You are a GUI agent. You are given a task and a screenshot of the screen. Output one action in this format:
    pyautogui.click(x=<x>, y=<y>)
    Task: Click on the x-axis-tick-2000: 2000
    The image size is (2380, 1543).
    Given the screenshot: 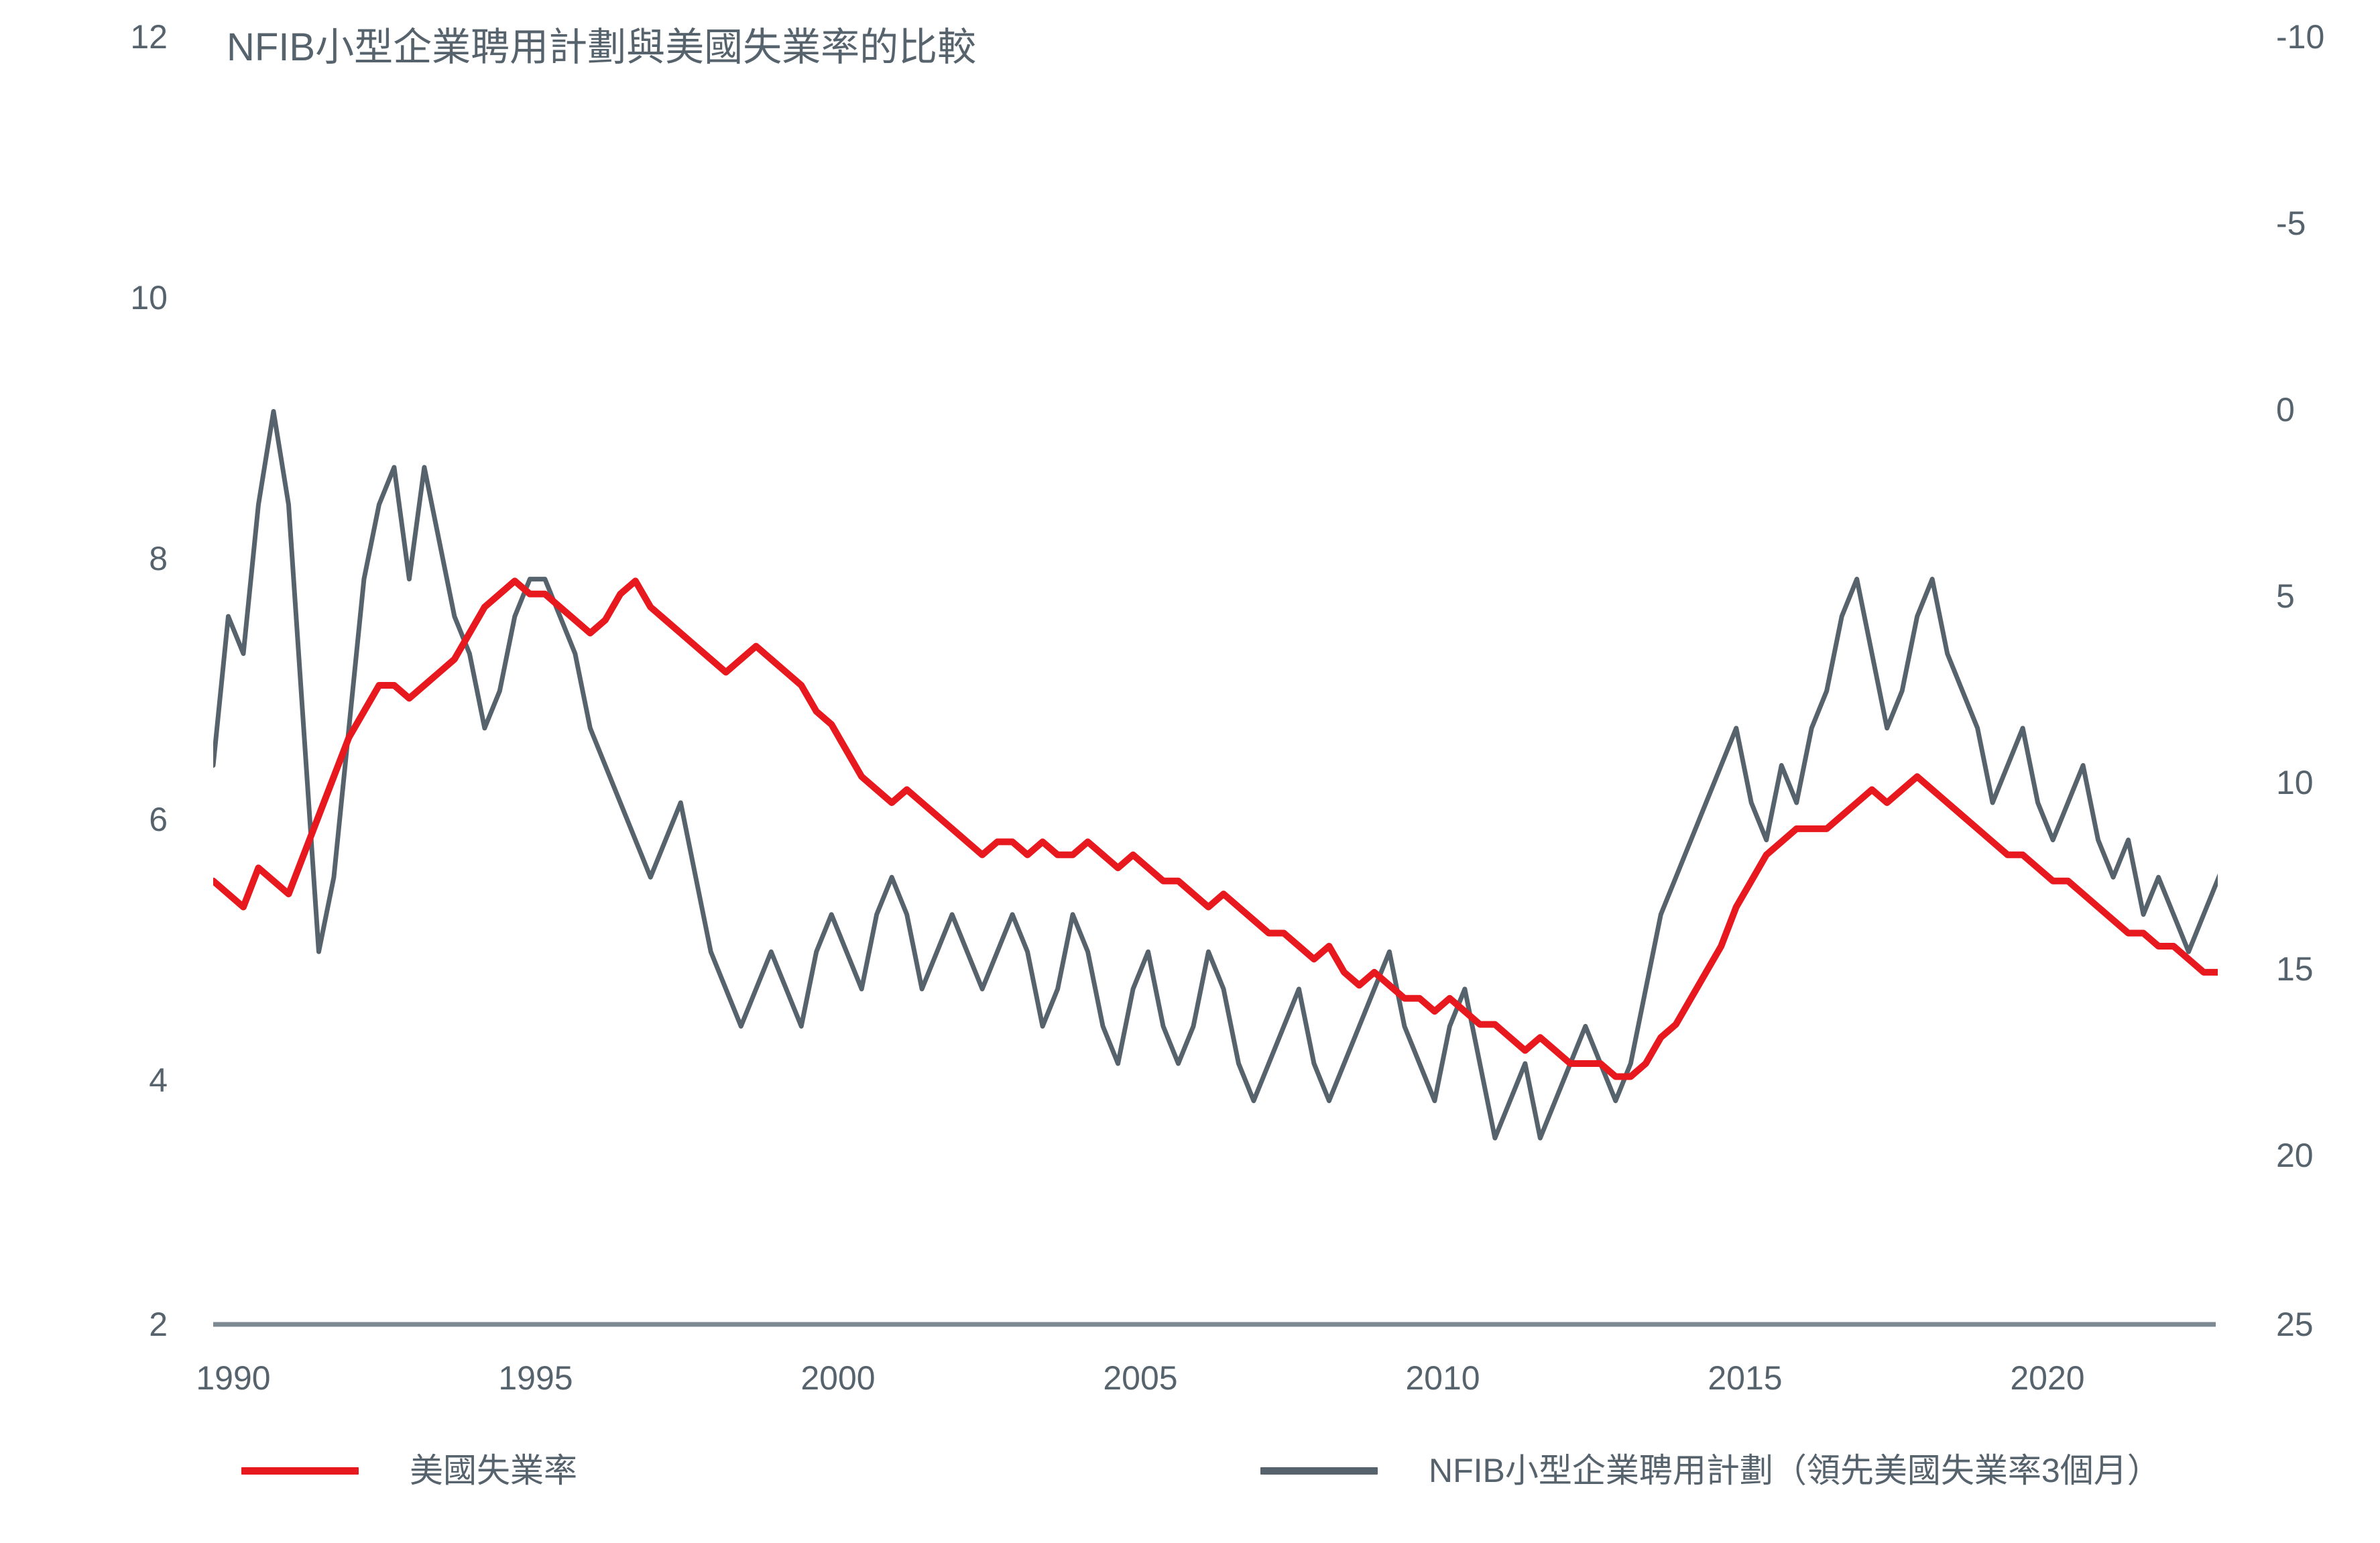 What is the action you would take?
    pyautogui.click(x=838, y=1378)
    